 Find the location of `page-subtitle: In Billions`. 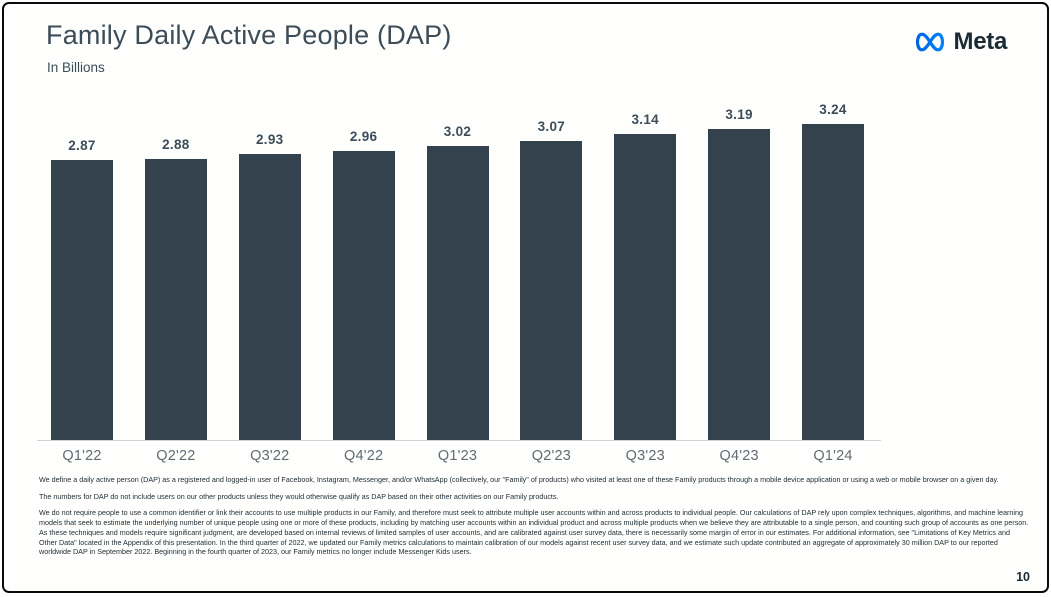

page-subtitle: In Billions is located at coordinates (76, 67).